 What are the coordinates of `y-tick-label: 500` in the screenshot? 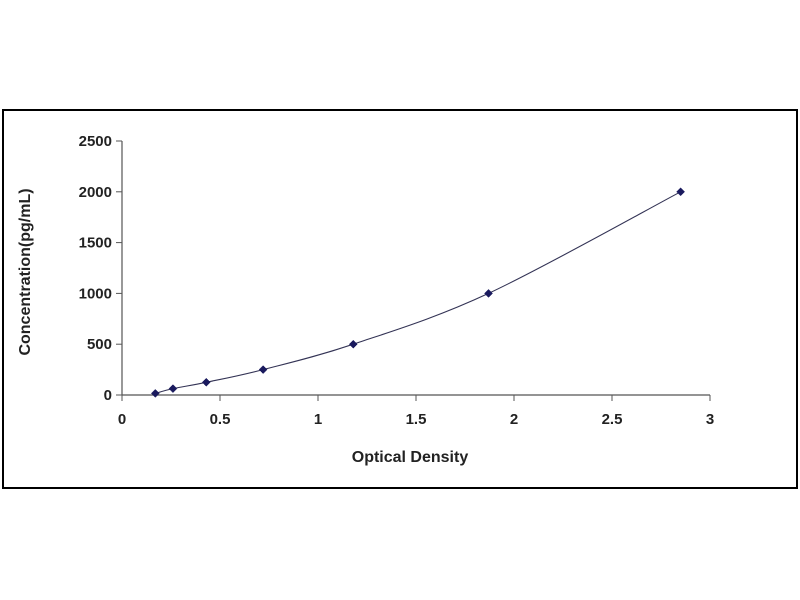 It's located at (99, 344).